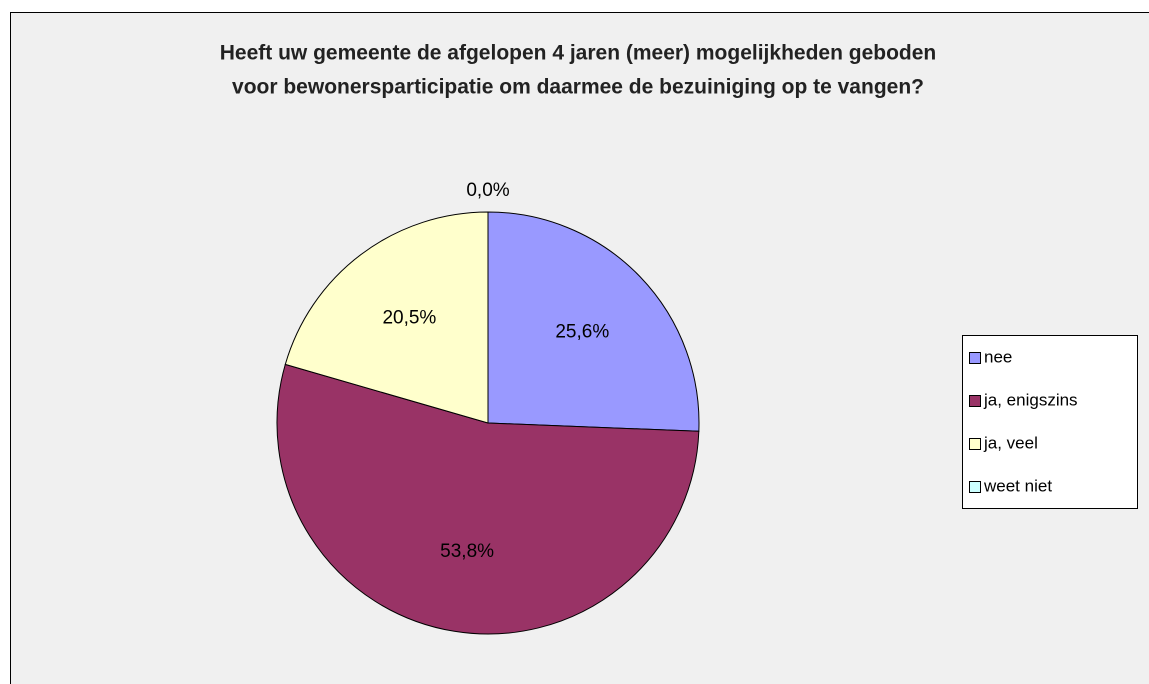 This screenshot has width=1149, height=684. What do you see at coordinates (582, 331) in the screenshot?
I see `data-label: 25,6%` at bounding box center [582, 331].